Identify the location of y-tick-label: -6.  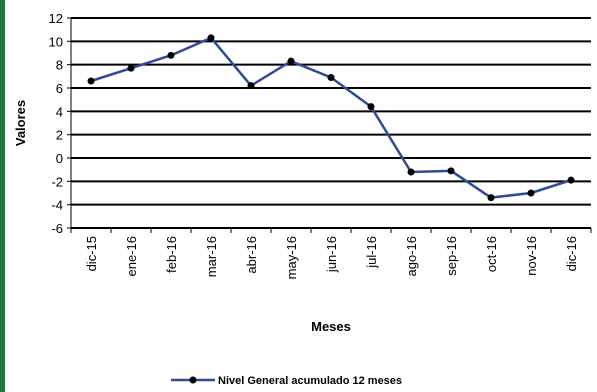
(57, 228).